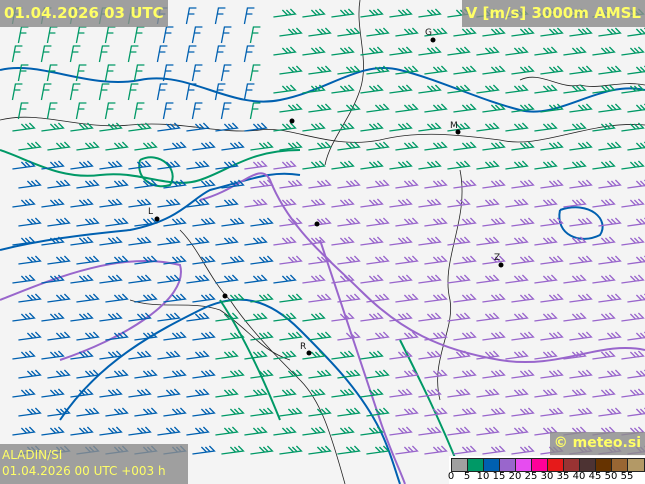 Image resolution: width=645 pixels, height=484 pixels. What do you see at coordinates (94, 464) in the screenshot?
I see `model-info: ALADIN/SI 01.04.2026 00 UTC +003 h` at bounding box center [94, 464].